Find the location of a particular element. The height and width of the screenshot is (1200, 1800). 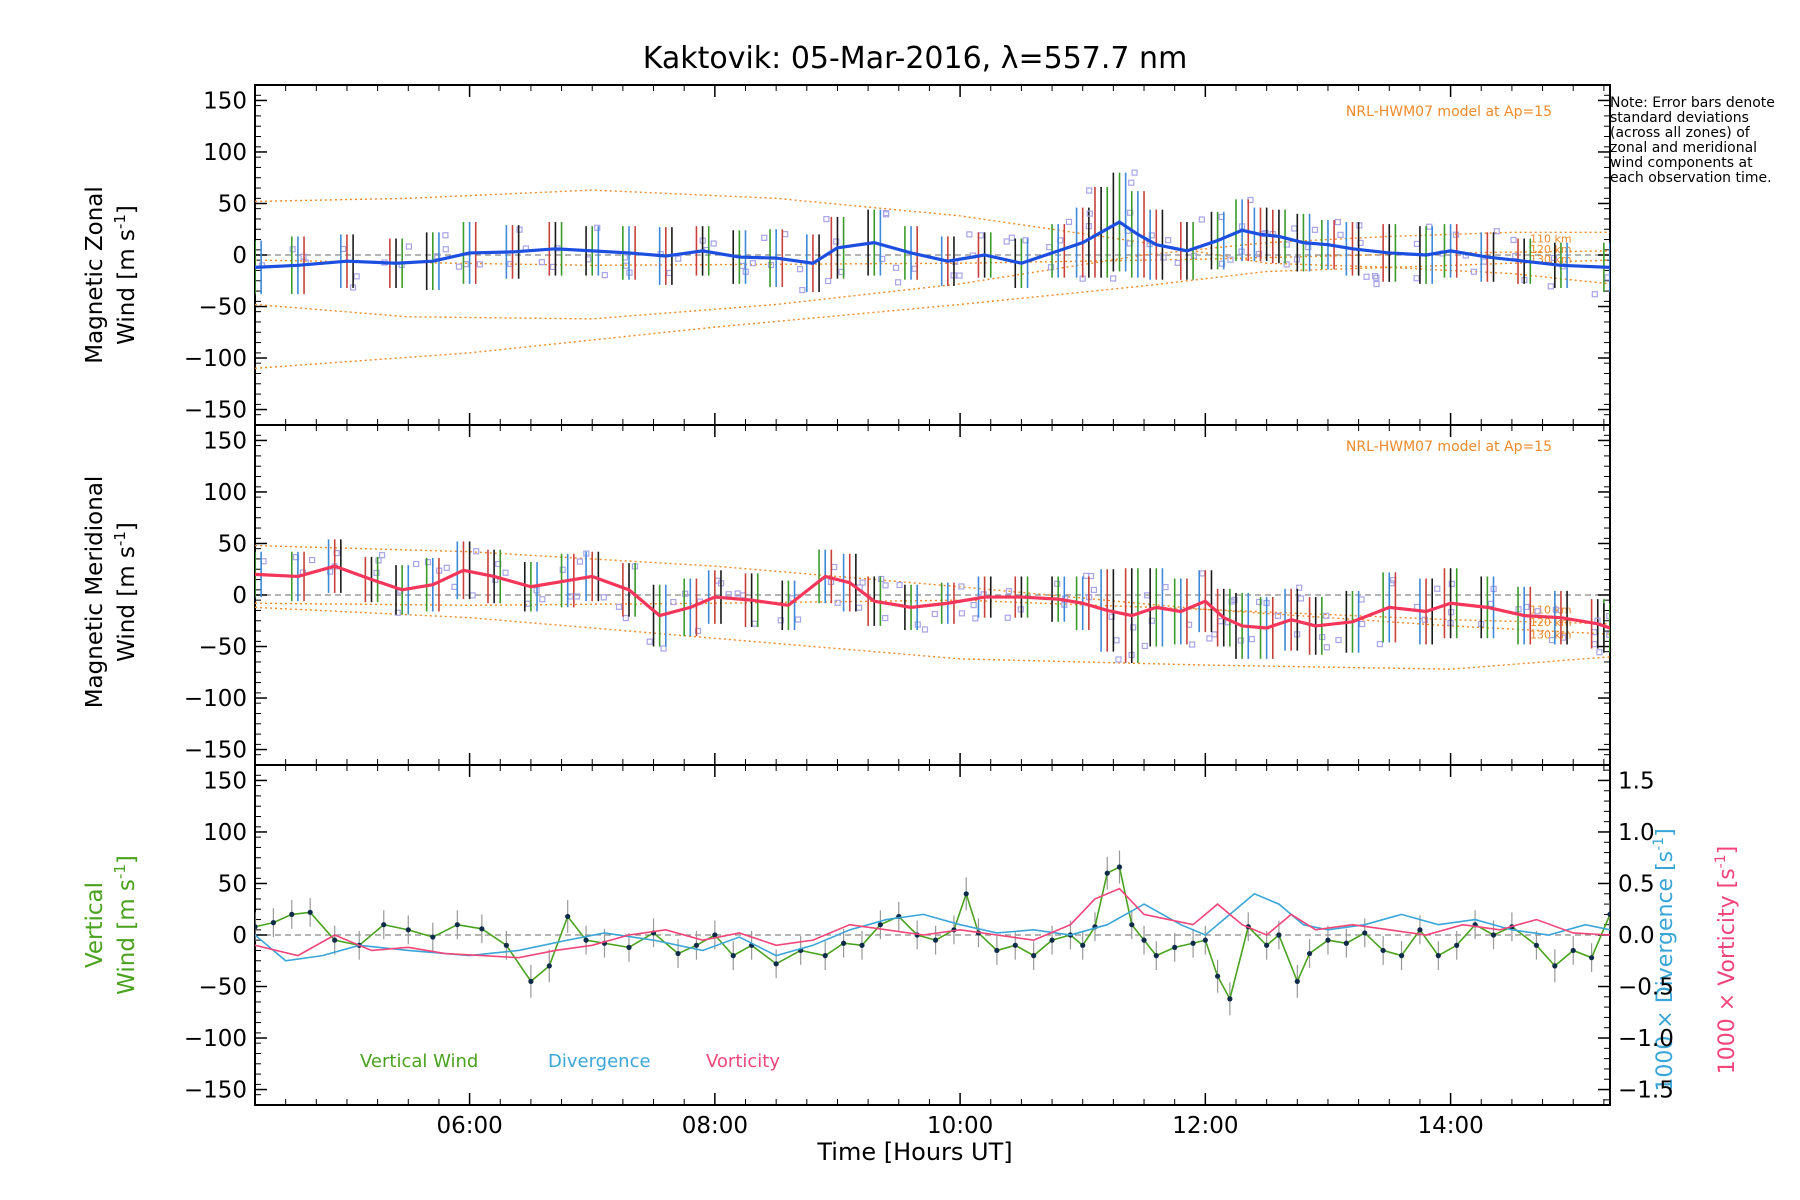

x-tick-label: 08:00 is located at coordinates (715, 1126).